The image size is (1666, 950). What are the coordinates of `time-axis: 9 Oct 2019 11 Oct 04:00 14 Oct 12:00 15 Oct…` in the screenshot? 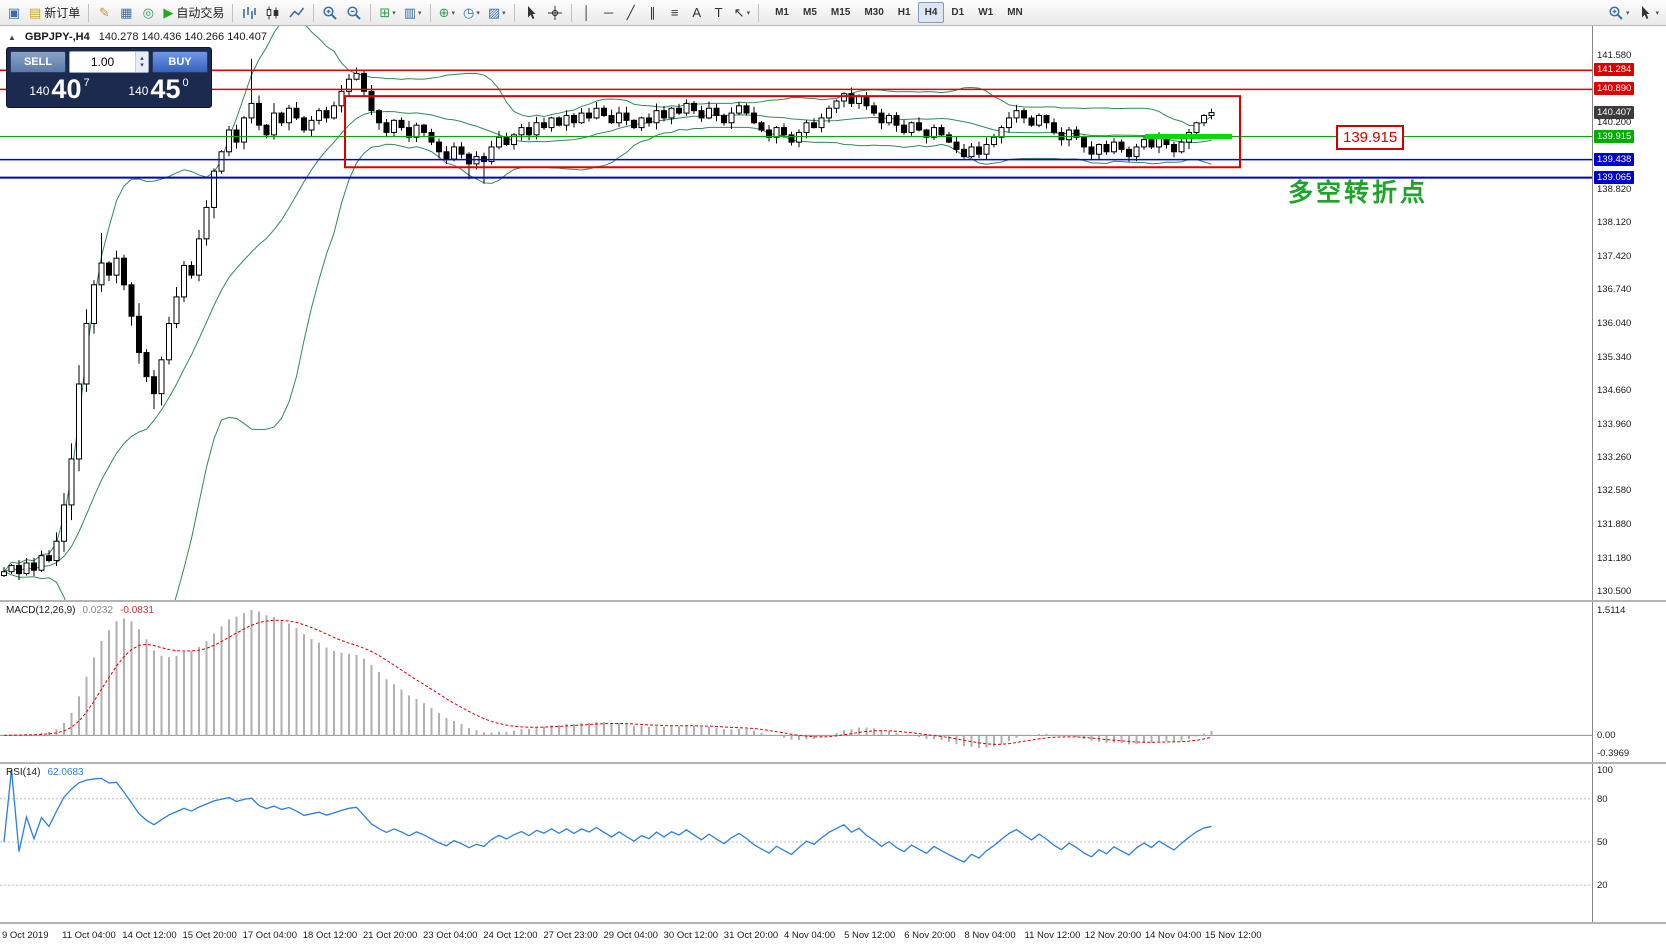 It's located at (833, 937).